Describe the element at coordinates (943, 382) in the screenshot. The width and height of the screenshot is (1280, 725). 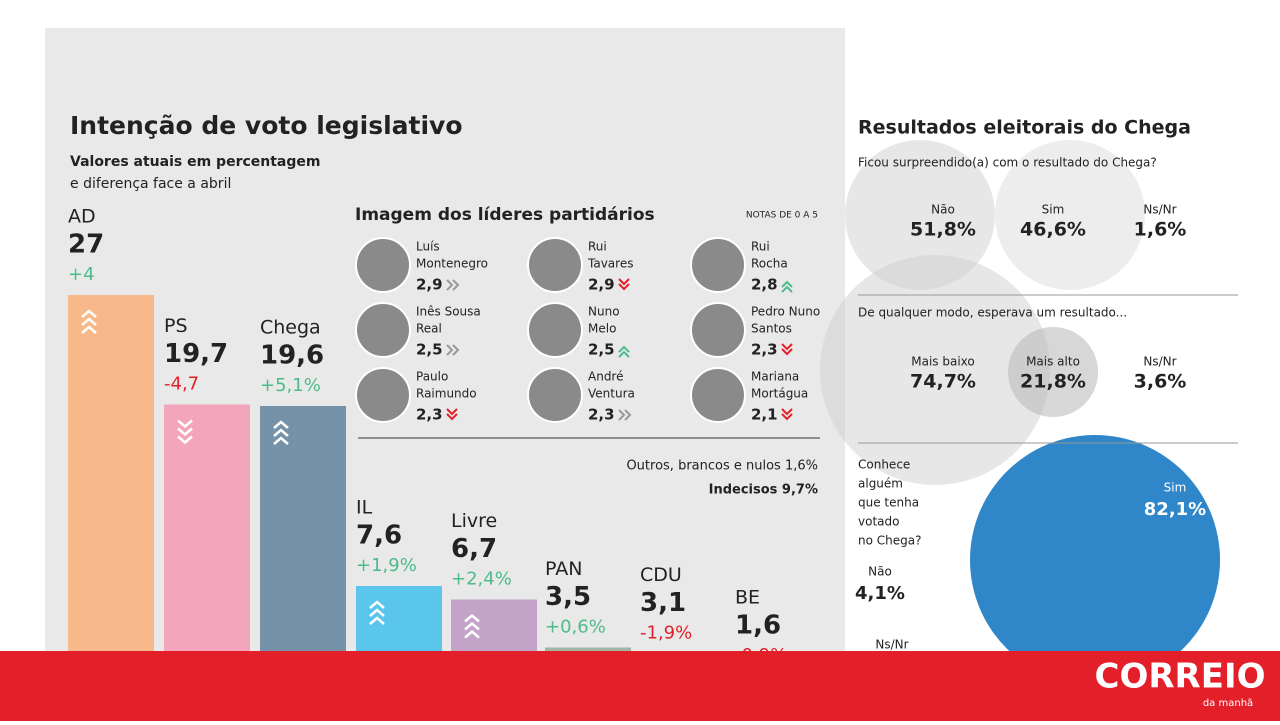
I see `answer-value: 74,7%` at that location.